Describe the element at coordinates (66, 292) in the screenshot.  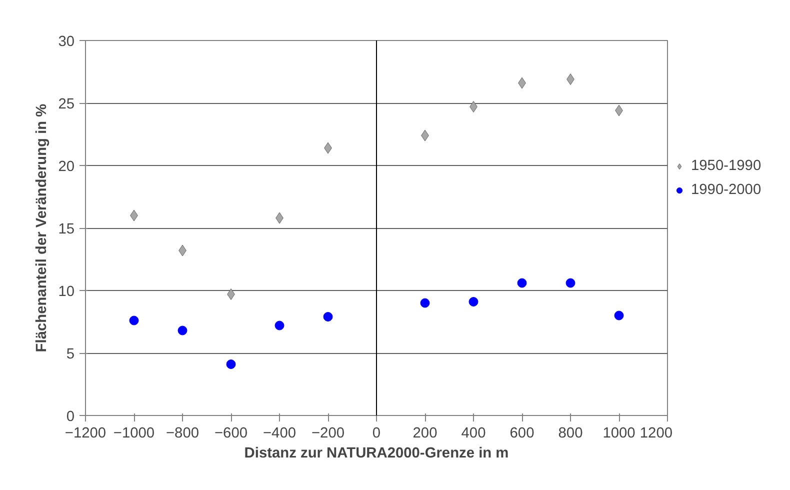
I see `y-tick-label: 10` at that location.